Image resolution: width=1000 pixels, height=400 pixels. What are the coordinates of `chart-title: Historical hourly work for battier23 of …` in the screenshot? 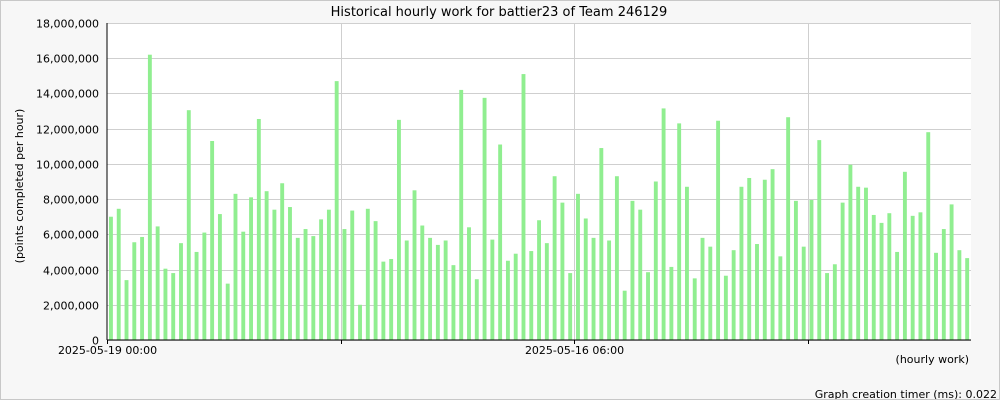 It's located at (499, 12).